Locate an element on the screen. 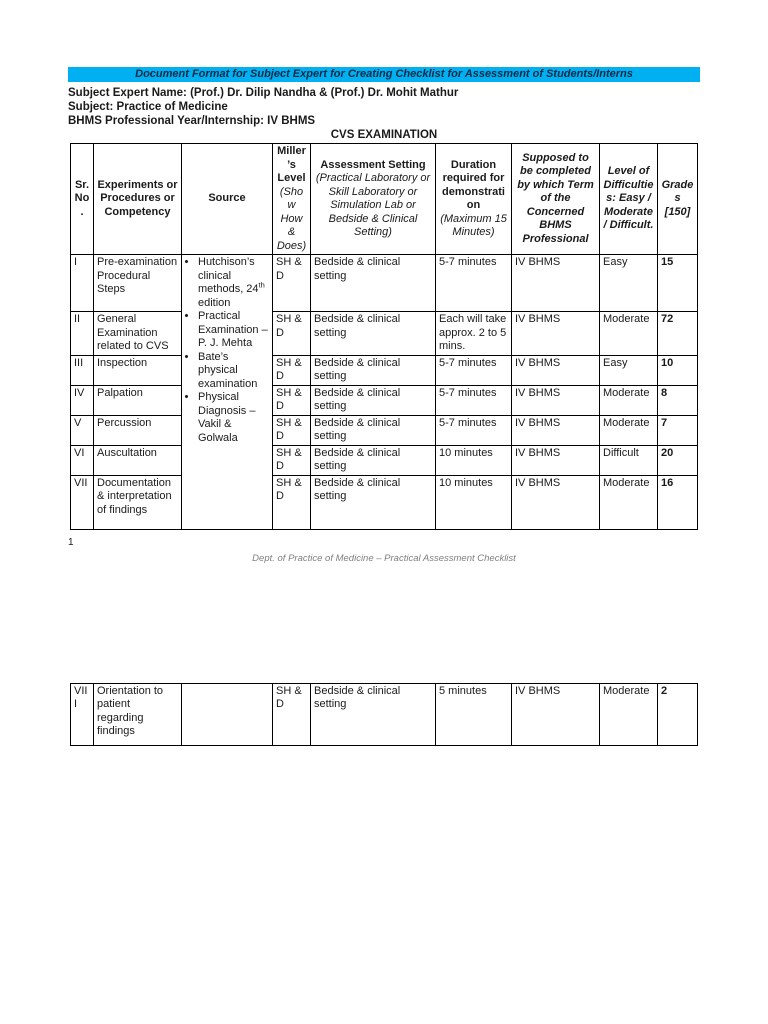 This screenshot has width=768, height=1024. cell-difficulty: Difficult is located at coordinates (628, 460).